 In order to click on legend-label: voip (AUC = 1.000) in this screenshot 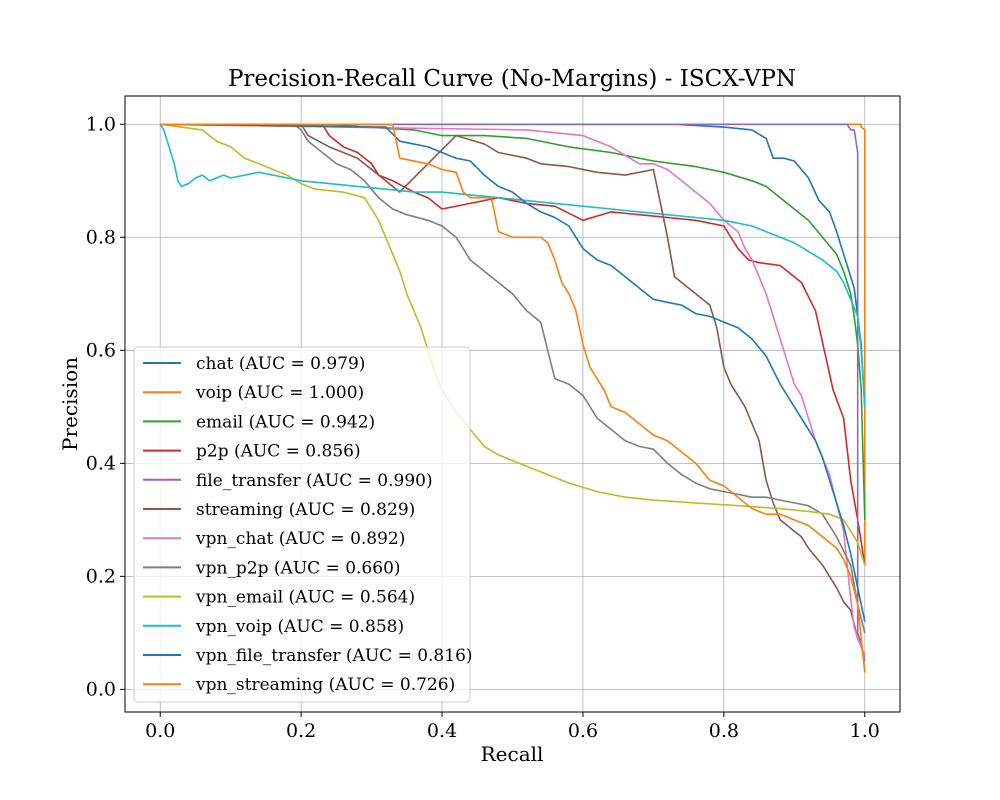, I will do `click(279, 393)`.